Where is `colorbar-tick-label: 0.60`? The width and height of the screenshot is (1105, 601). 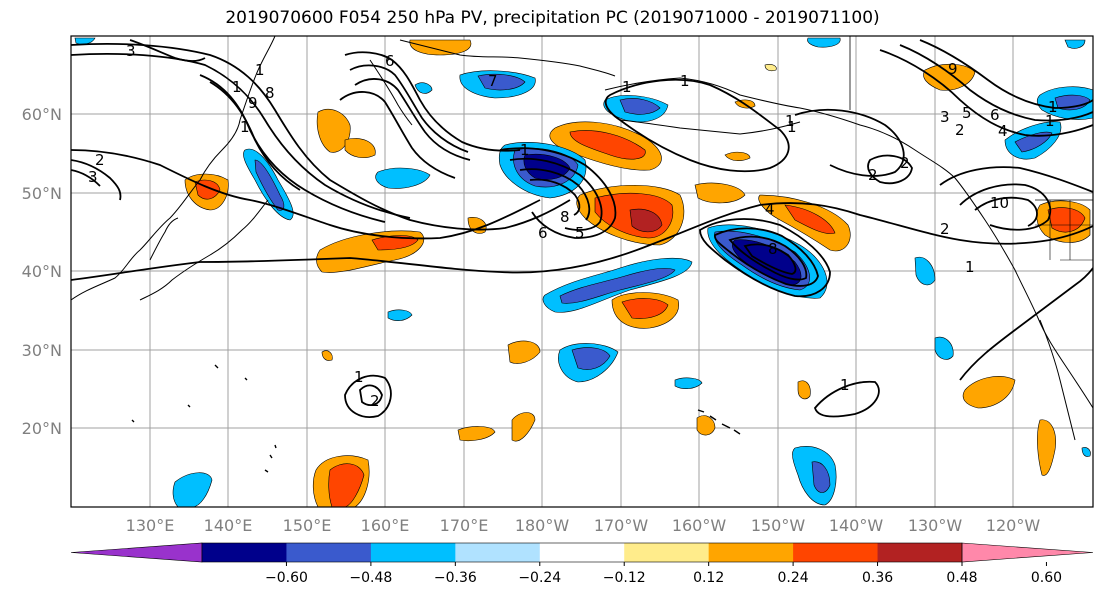
colorbar-tick-label: 0.60 is located at coordinates (1046, 578).